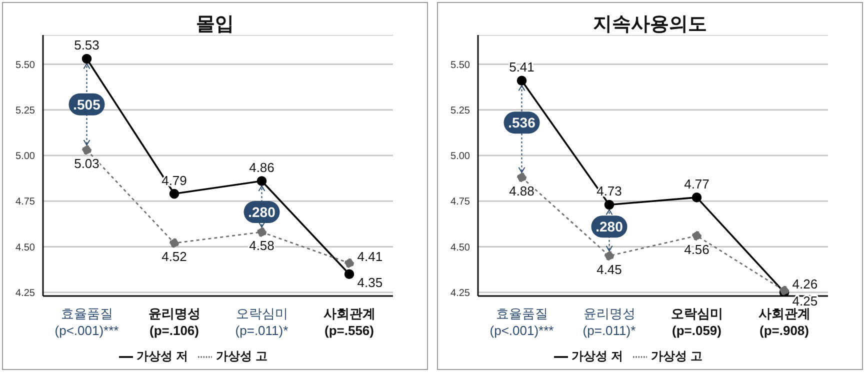  Describe the element at coordinates (87, 45) in the screenshot. I see `data-label: 5.53` at that location.